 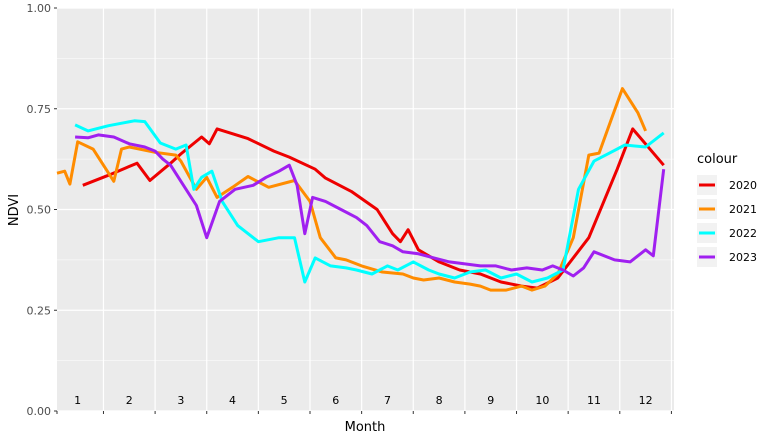 What do you see at coordinates (180, 400) in the screenshot?
I see `month-label: 3` at bounding box center [180, 400].